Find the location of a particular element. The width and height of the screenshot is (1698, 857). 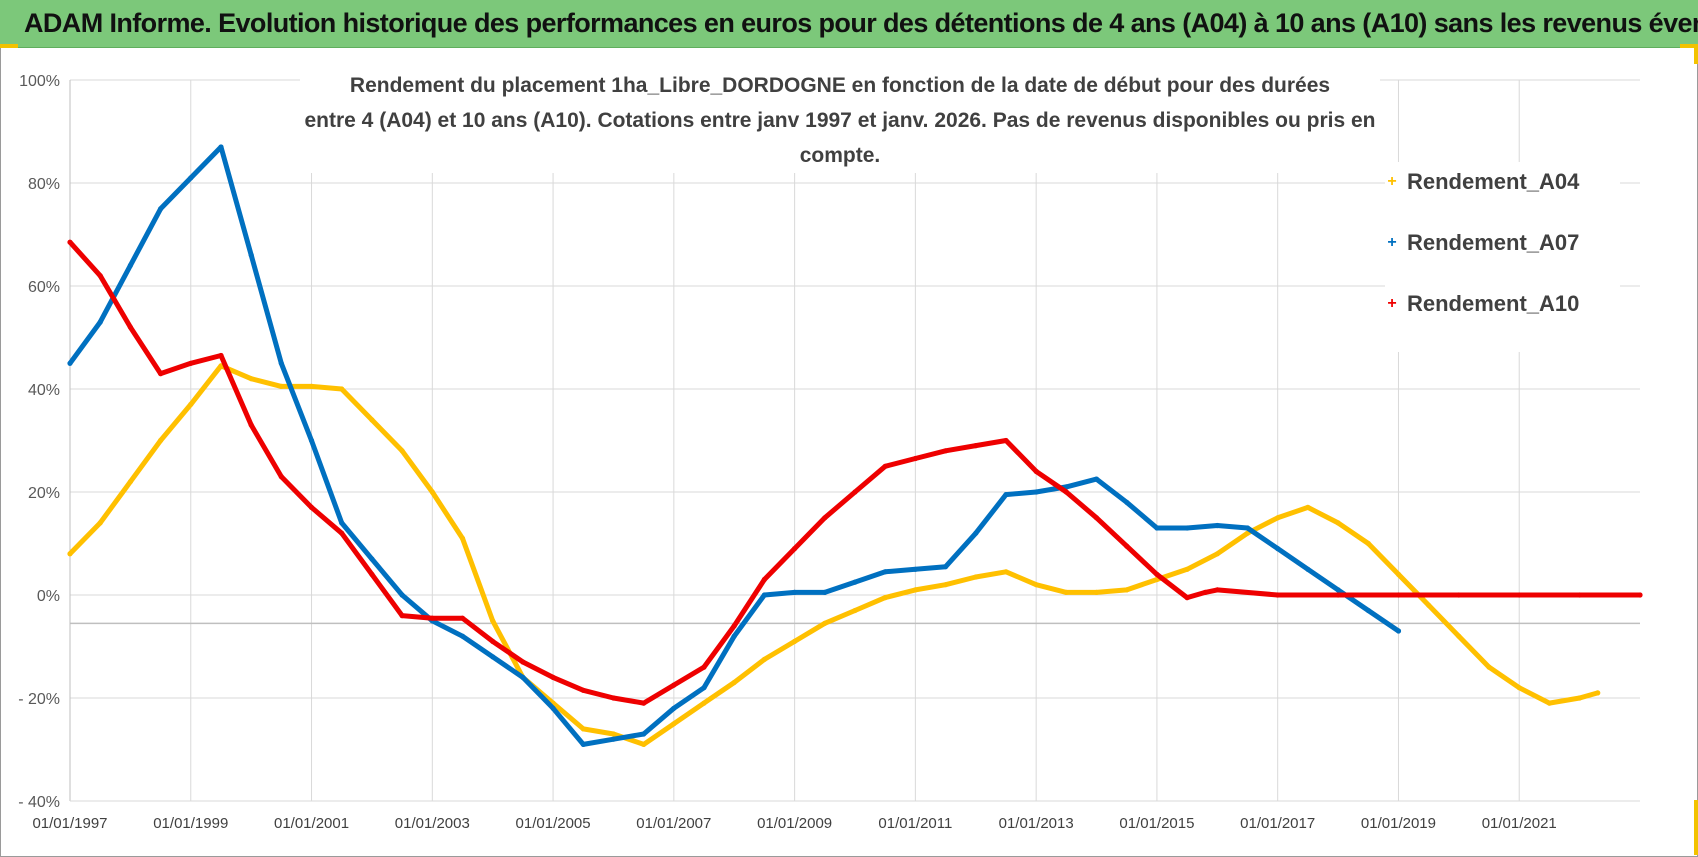

x-tick-label: 01/01/1997 is located at coordinates (69, 823).